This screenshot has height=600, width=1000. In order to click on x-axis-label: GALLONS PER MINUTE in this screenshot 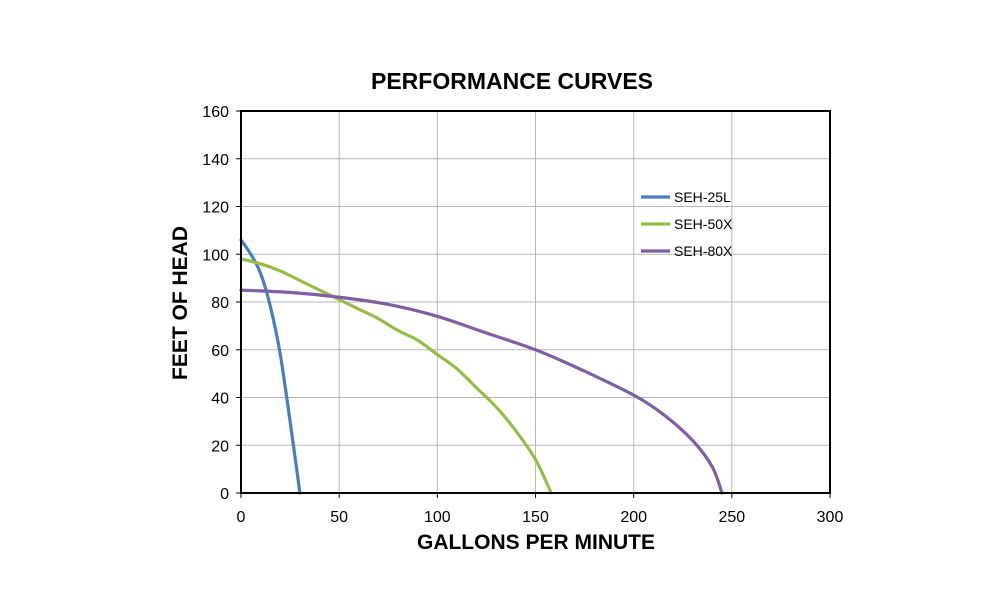, I will do `click(536, 542)`.